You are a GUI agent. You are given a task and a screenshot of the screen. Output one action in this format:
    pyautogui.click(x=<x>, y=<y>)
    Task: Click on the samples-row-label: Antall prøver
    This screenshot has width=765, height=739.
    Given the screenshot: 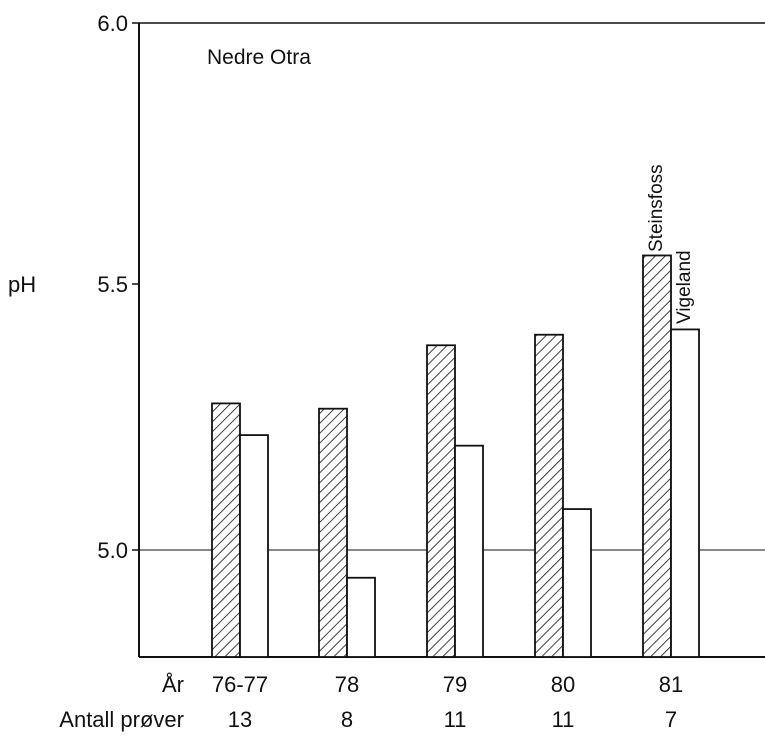 What is the action you would take?
    pyautogui.click(x=121, y=719)
    